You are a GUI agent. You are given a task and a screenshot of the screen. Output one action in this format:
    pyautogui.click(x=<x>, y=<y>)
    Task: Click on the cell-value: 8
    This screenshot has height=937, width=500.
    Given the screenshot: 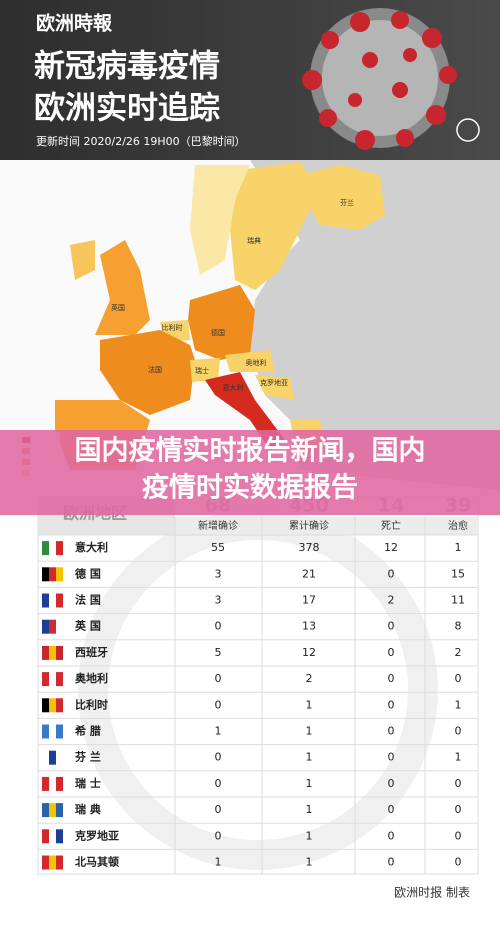 What is the action you would take?
    pyautogui.click(x=458, y=626)
    